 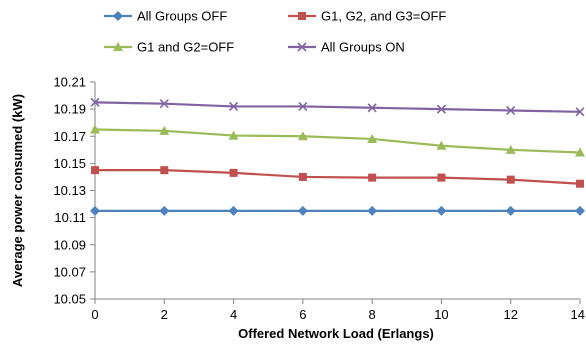 I want to click on legend-label: G1 and G2=OFF, so click(x=185, y=47).